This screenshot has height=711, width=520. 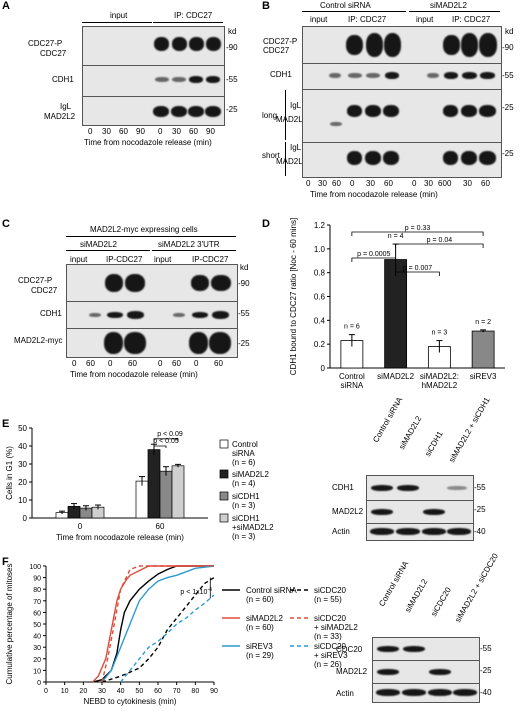 I want to click on a-t0: 0, so click(x=90, y=131).